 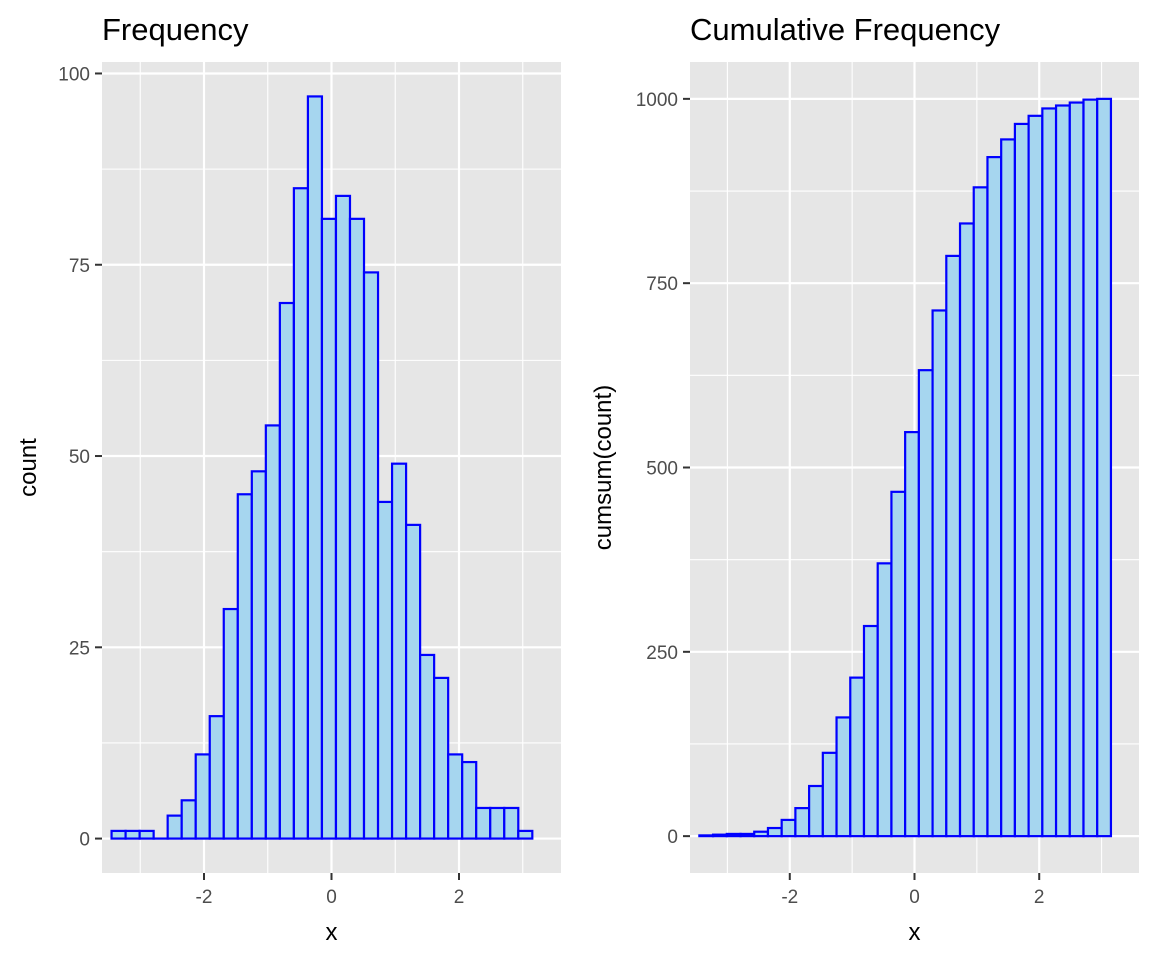 What do you see at coordinates (662, 284) in the screenshot?
I see `y-tick-label: 750` at bounding box center [662, 284].